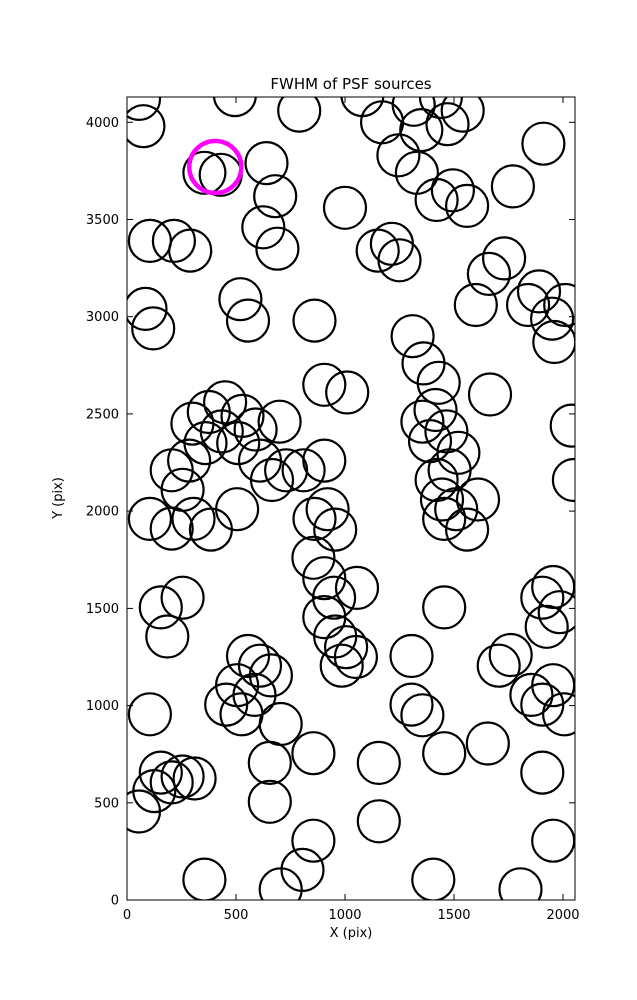 The height and width of the screenshot is (1000, 637). I want to click on y-tick-label: 2000, so click(102, 512).